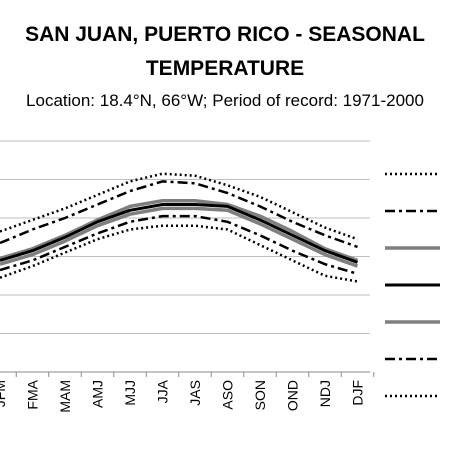 This screenshot has width=450, height=450. Describe the element at coordinates (130, 393) in the screenshot. I see `x-tick-label: MJJ` at that location.